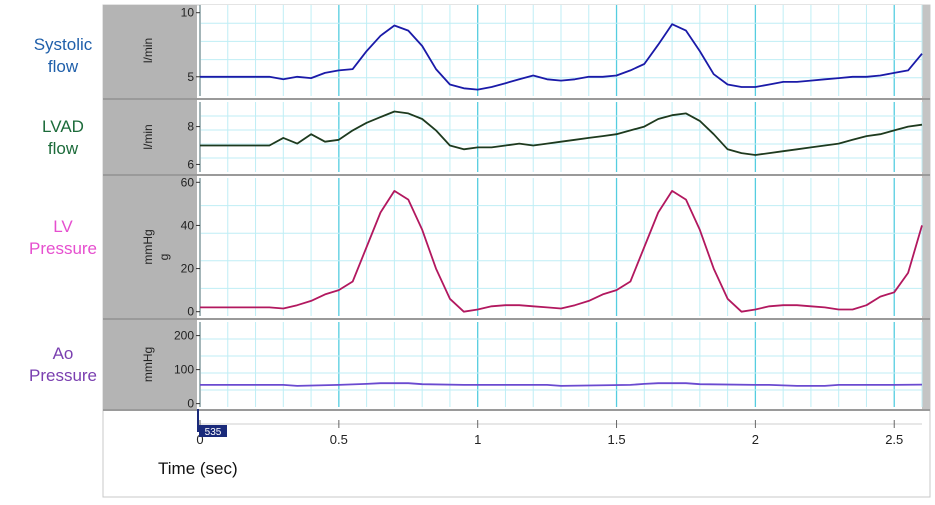  What do you see at coordinates (477, 439) in the screenshot?
I see `x-tick-label: 1` at bounding box center [477, 439].